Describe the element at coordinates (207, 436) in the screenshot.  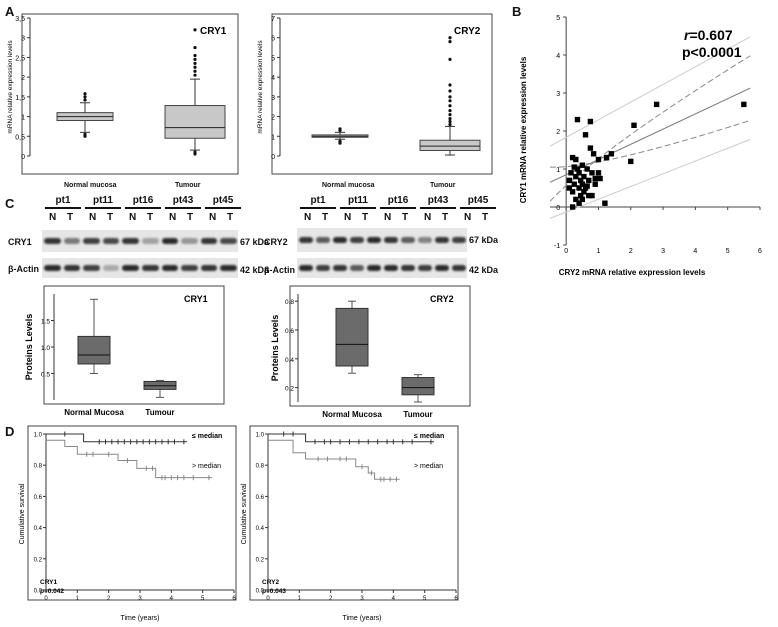
I see `legend-le-median: ≤ median` at that location.